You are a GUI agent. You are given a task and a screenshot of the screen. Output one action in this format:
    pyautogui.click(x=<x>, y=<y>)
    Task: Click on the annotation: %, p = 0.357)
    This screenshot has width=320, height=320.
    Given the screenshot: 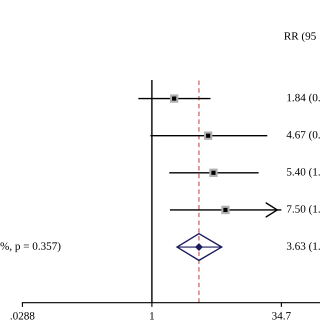 What is the action you would take?
    pyautogui.click(x=30, y=247)
    